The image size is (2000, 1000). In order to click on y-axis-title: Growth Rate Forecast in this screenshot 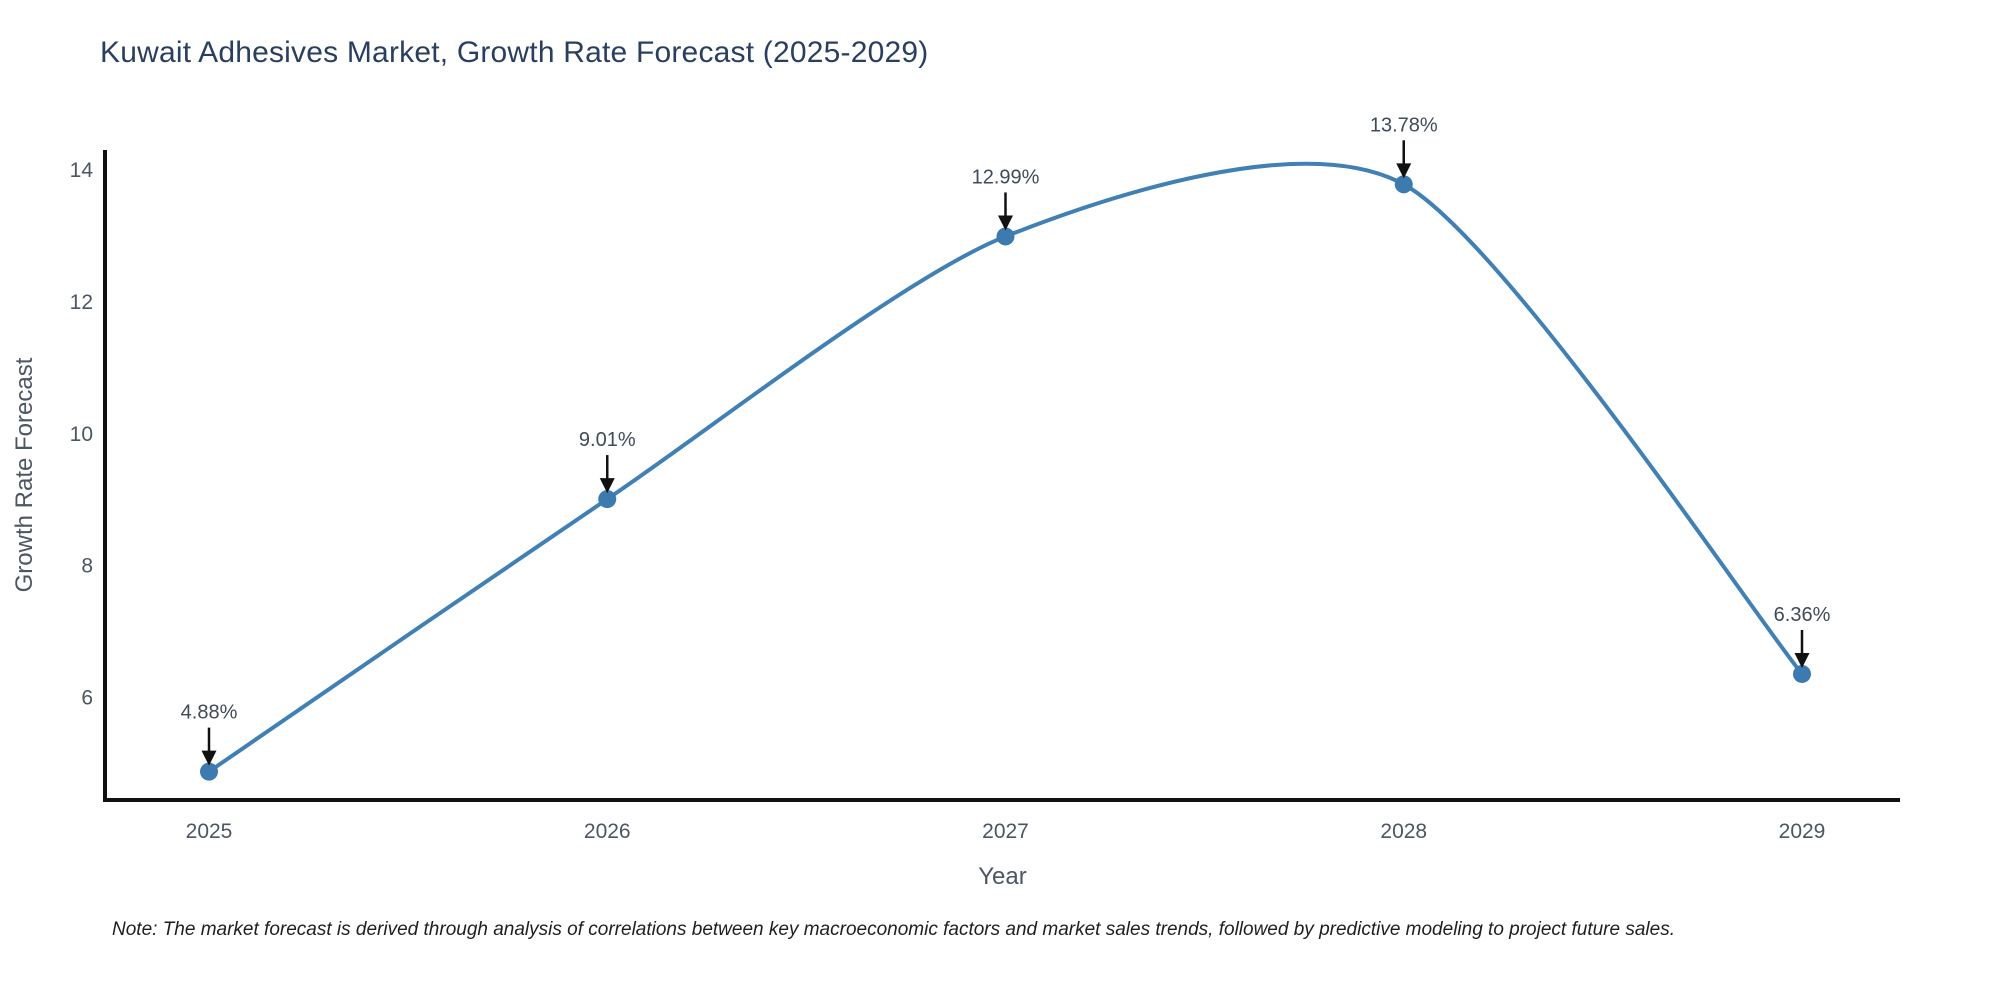, I will do `click(24, 474)`.